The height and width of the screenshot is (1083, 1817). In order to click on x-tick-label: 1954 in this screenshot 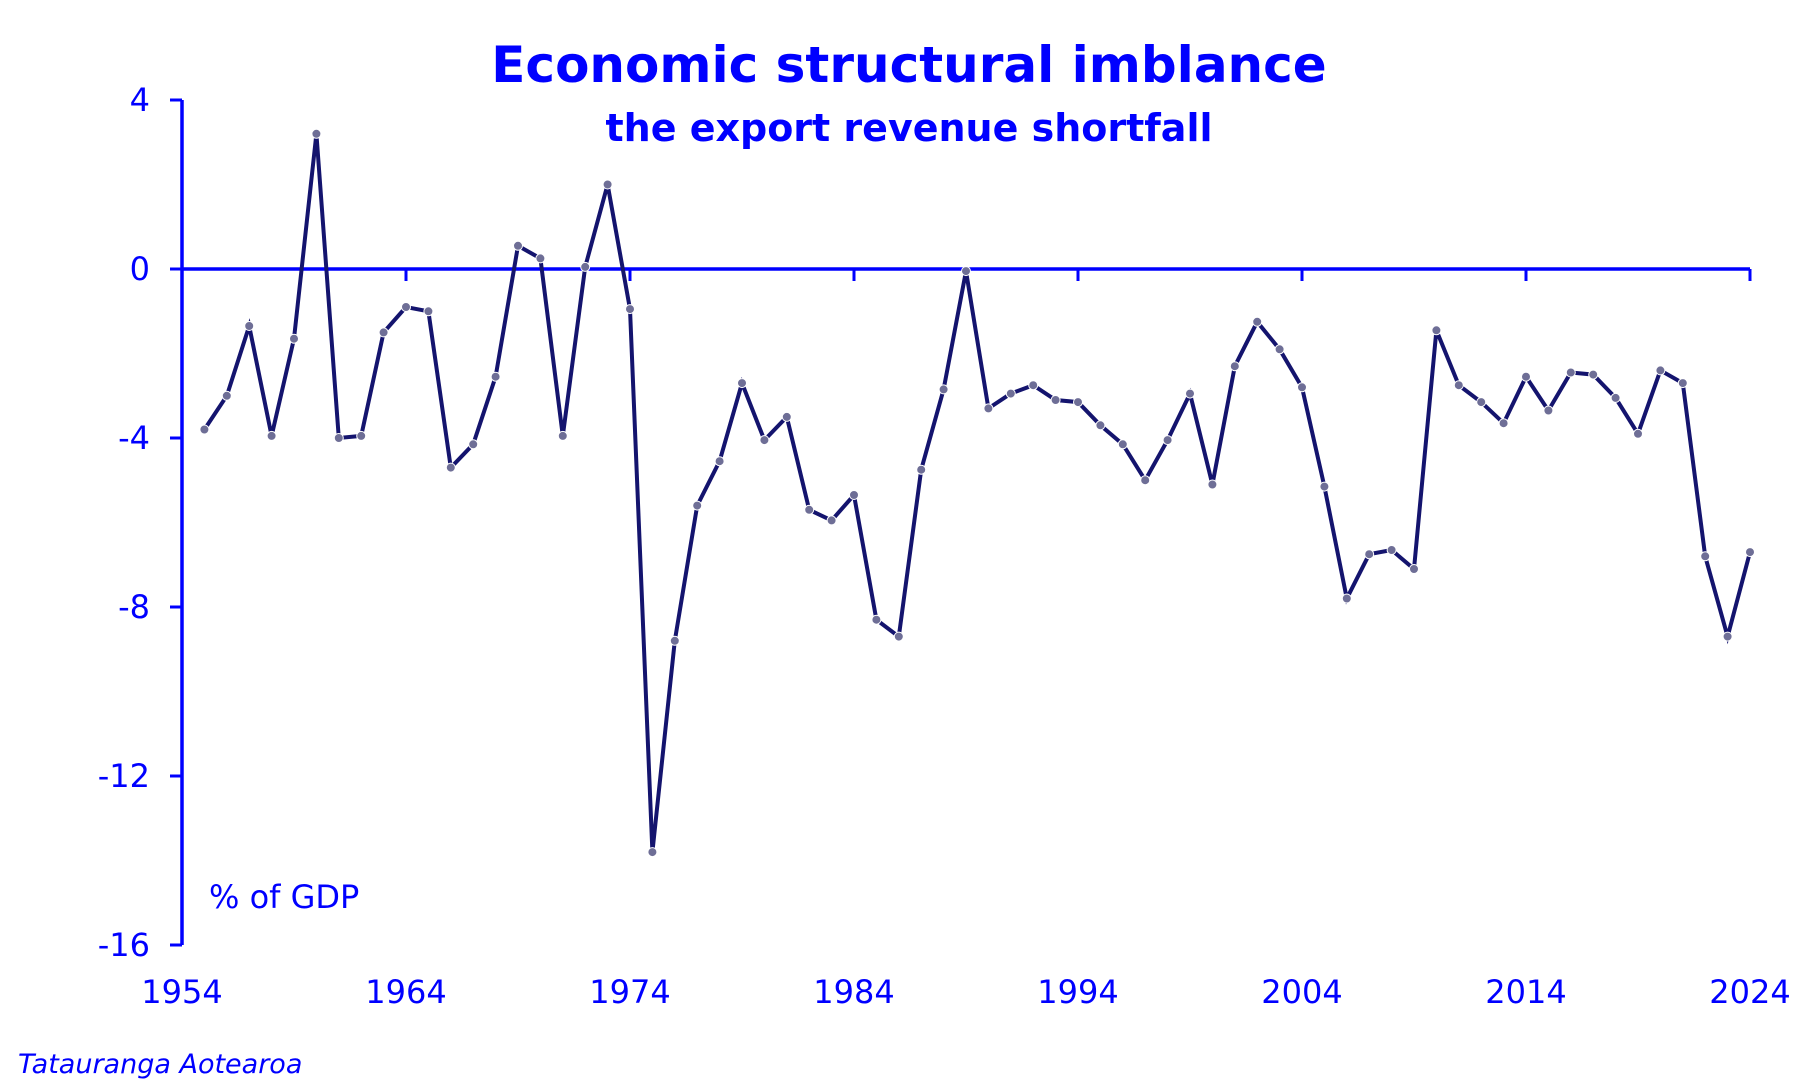, I will do `click(181, 992)`.